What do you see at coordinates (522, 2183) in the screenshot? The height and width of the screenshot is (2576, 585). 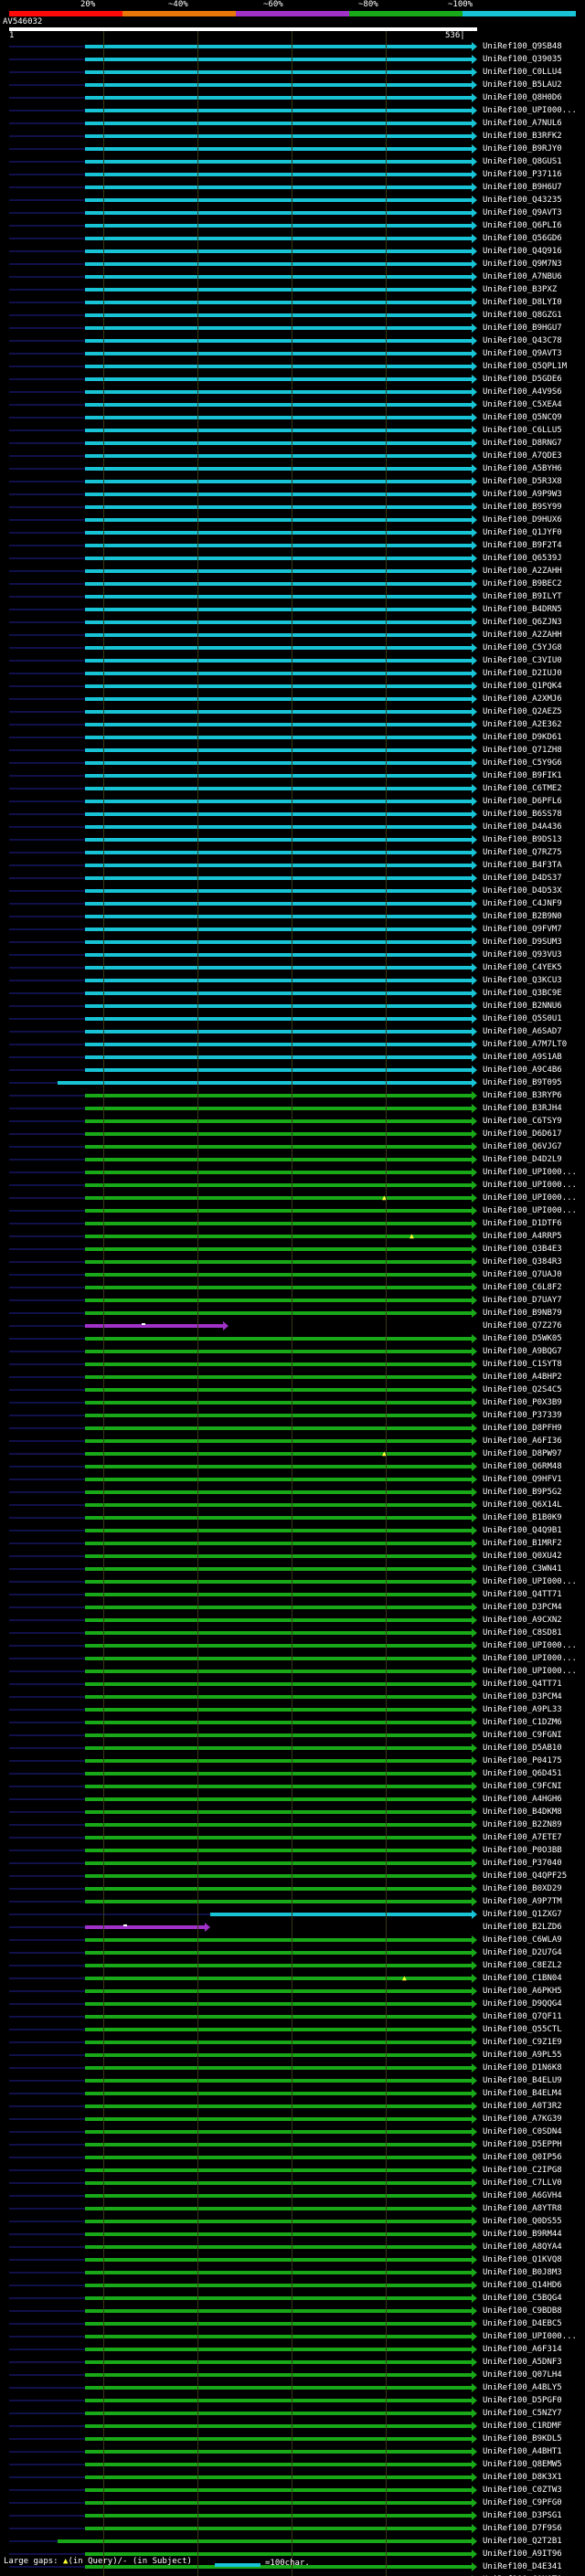 I see `hit-defline-label: UniRef100_C7LLV0` at bounding box center [522, 2183].